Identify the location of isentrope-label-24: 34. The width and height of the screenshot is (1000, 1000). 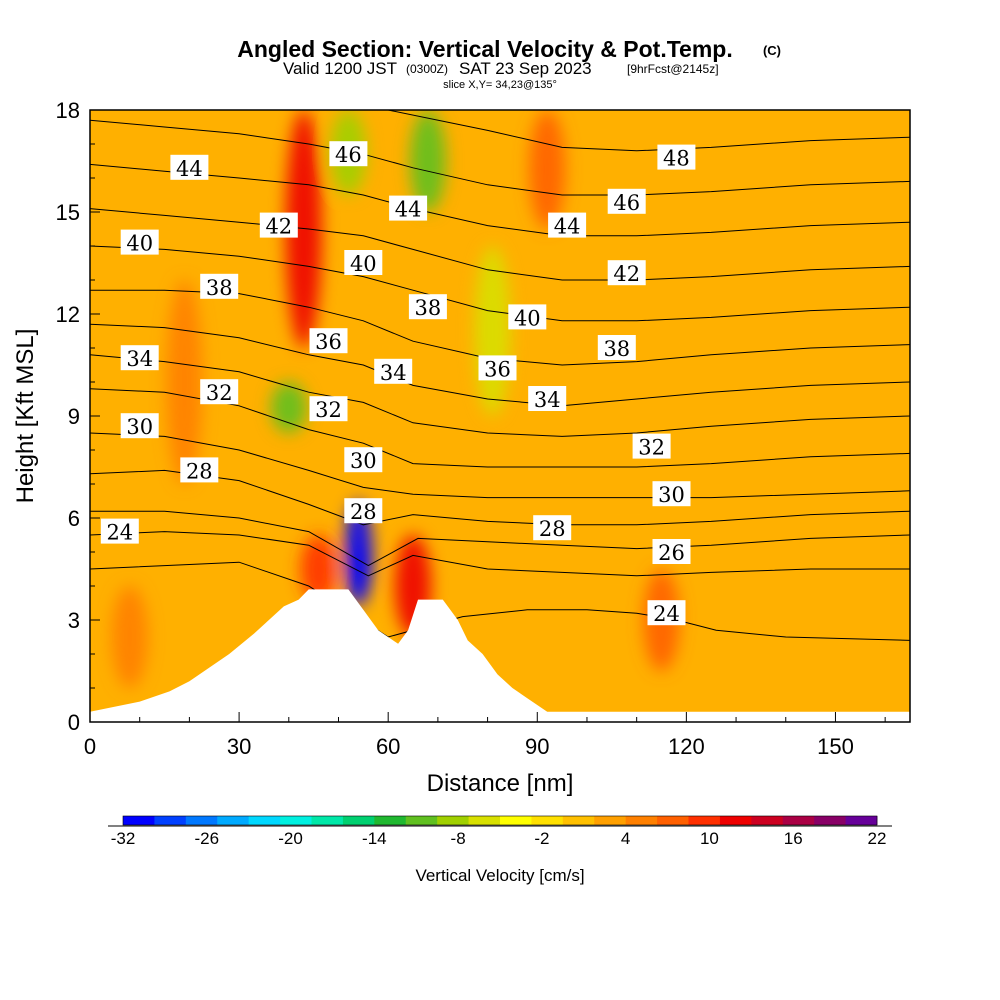
(547, 399).